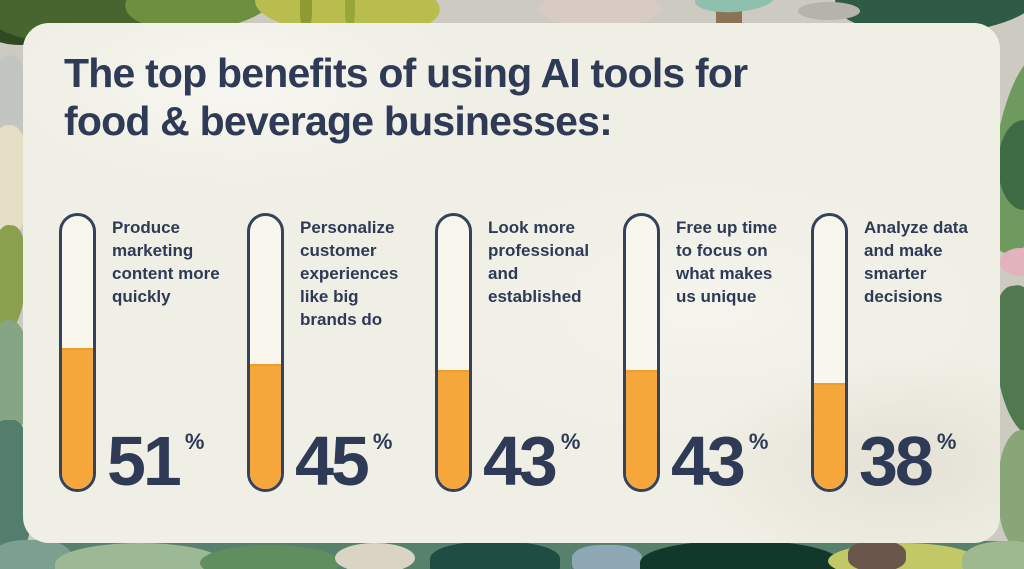  I want to click on plant-stem-gray, so click(829, 11).